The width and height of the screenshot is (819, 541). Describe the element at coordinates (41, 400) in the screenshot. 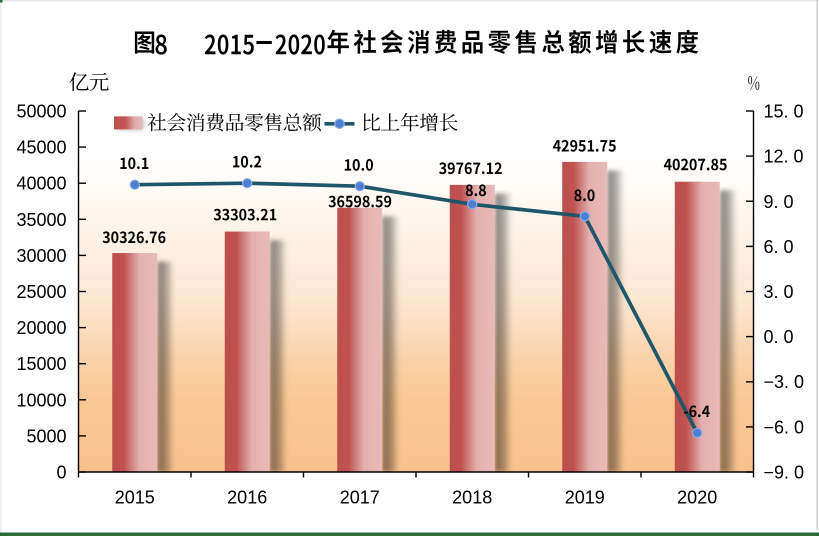

I see `svg-text: 10000` at that location.